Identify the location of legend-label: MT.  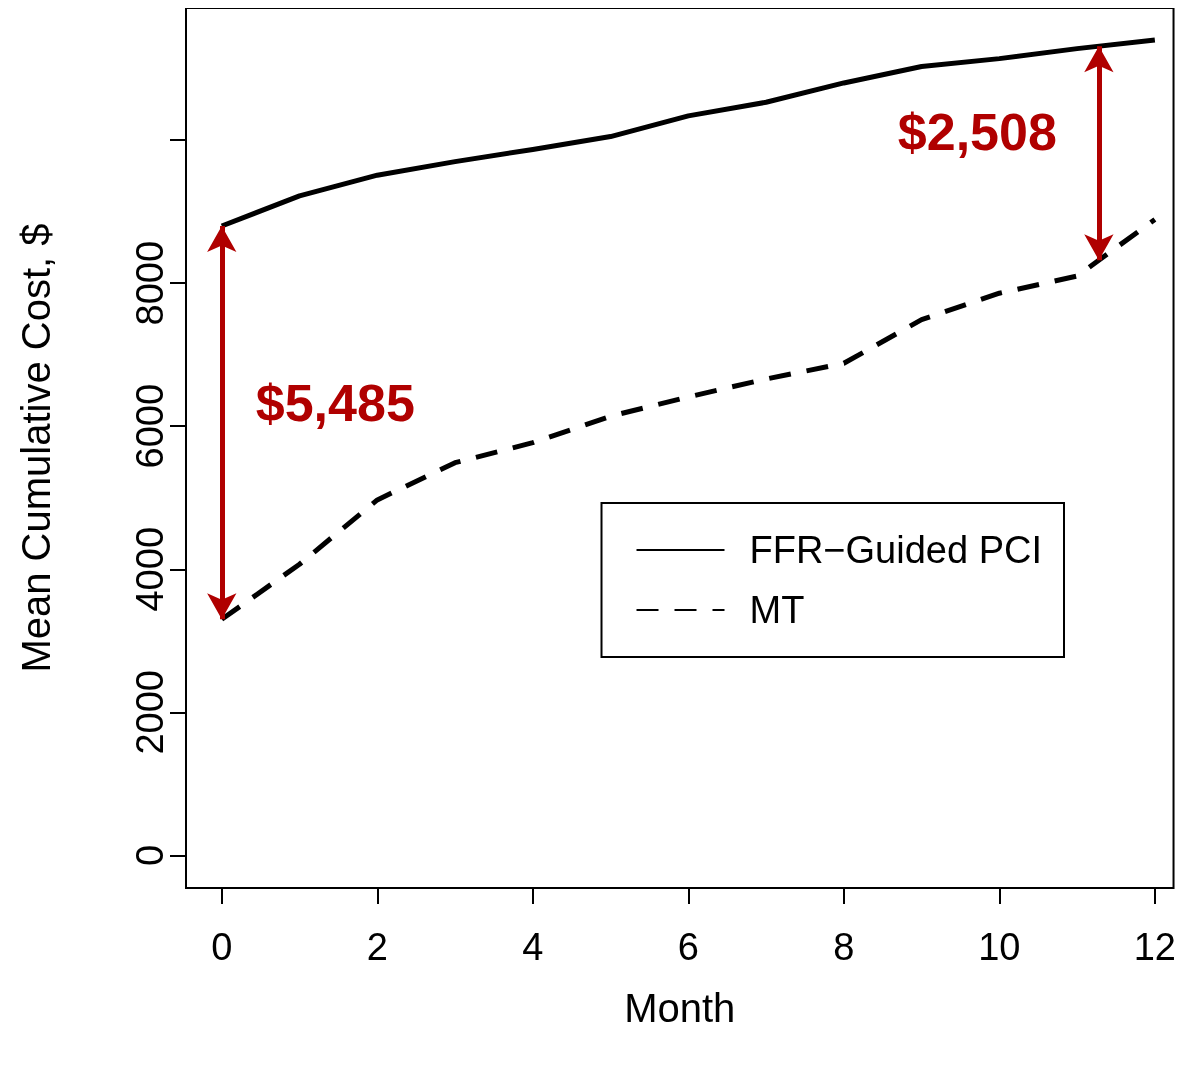
(777, 610).